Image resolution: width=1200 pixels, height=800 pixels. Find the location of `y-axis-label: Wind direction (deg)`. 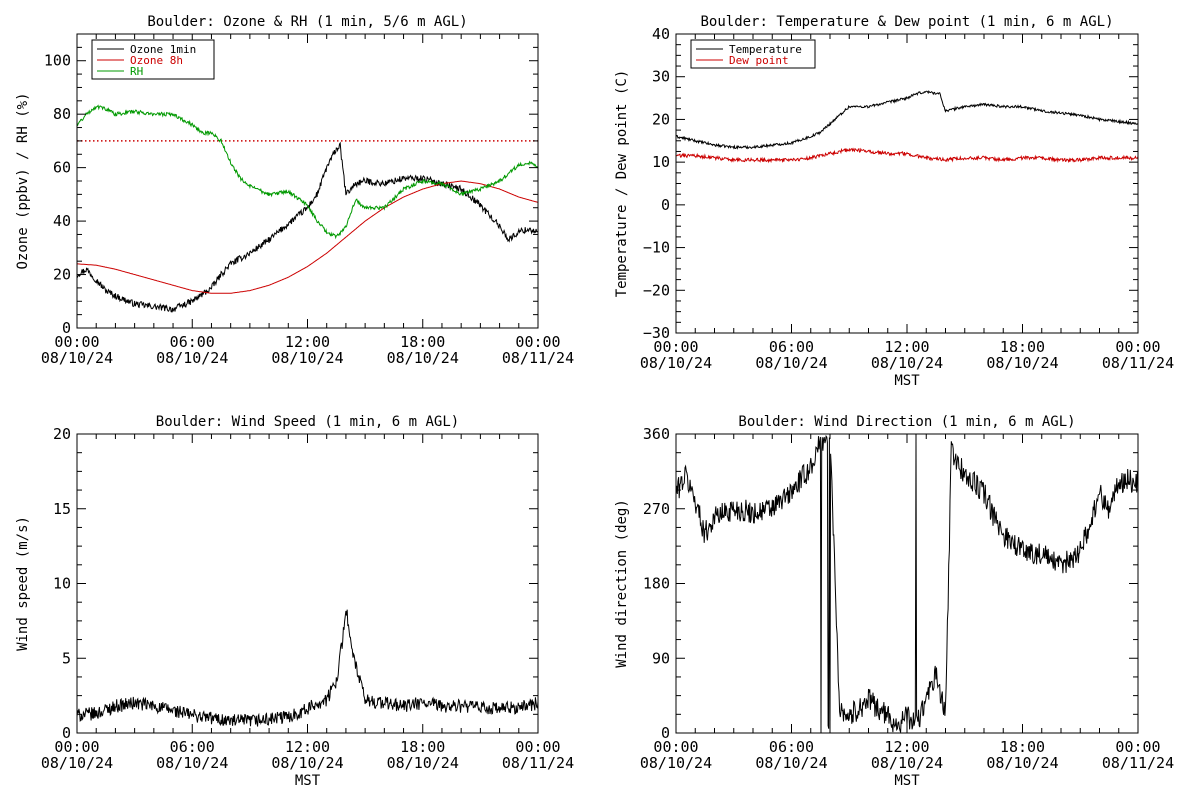

y-axis-label: Wind direction (deg) is located at coordinates (622, 583).